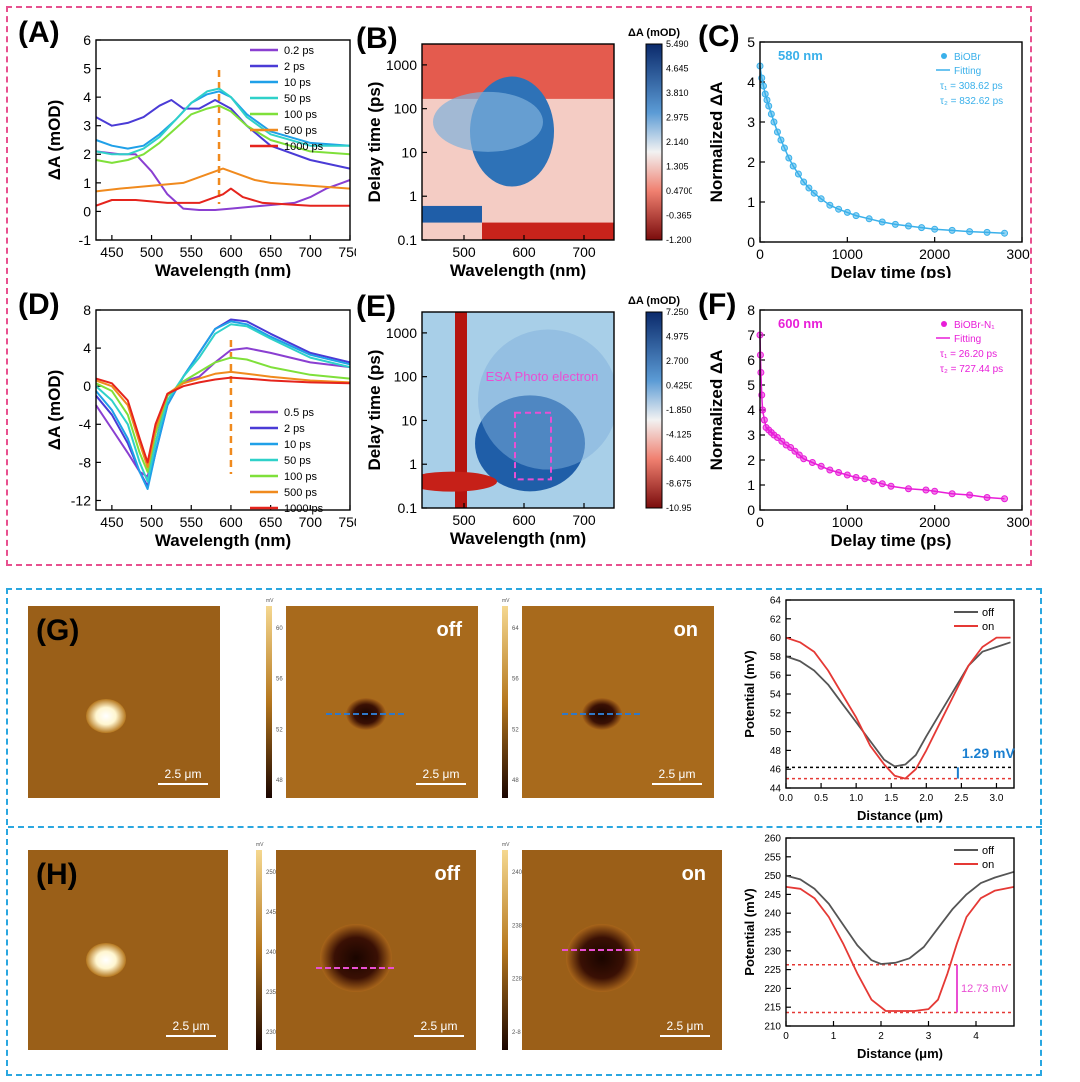  I want to click on colorbar-tick-label: 2.700, so click(677, 361).